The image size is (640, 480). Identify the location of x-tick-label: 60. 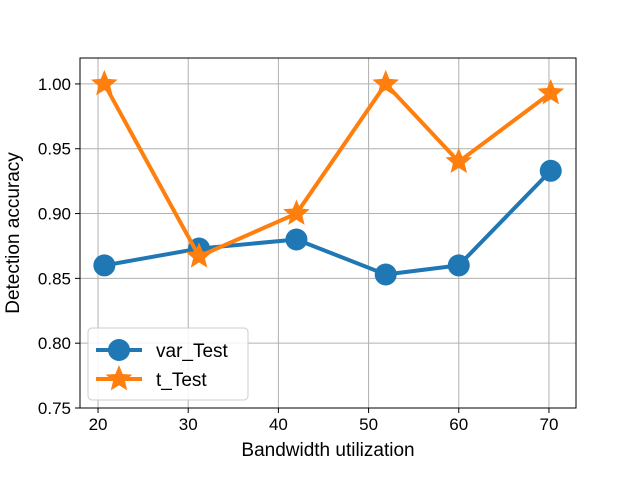
(458, 424).